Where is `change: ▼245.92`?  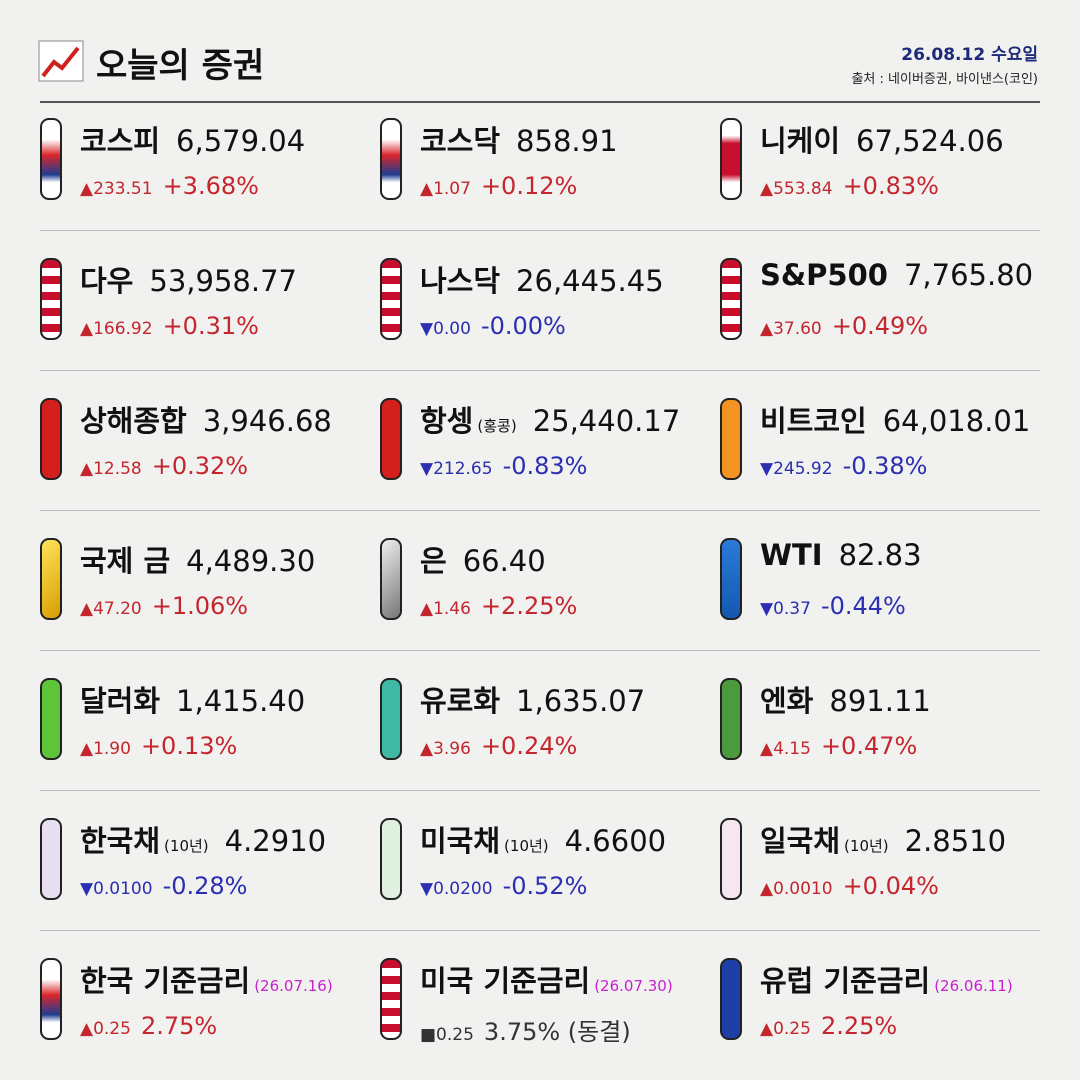 change: ▼245.92 is located at coordinates (796, 469).